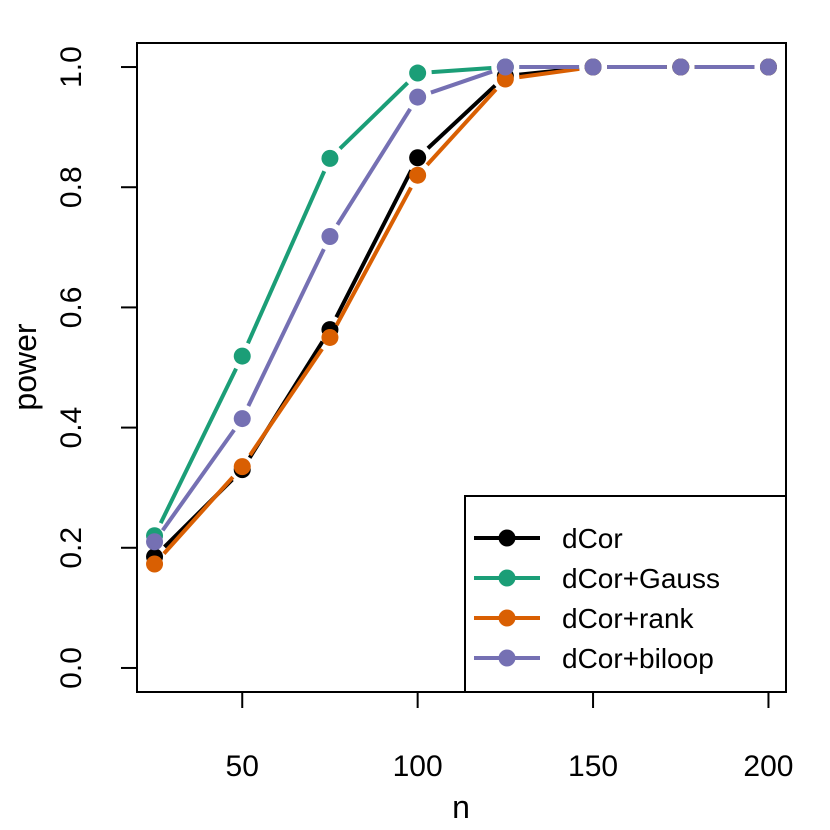 This screenshot has width=830, height=830. I want to click on y-tick-label: 0.0, so click(71, 668).